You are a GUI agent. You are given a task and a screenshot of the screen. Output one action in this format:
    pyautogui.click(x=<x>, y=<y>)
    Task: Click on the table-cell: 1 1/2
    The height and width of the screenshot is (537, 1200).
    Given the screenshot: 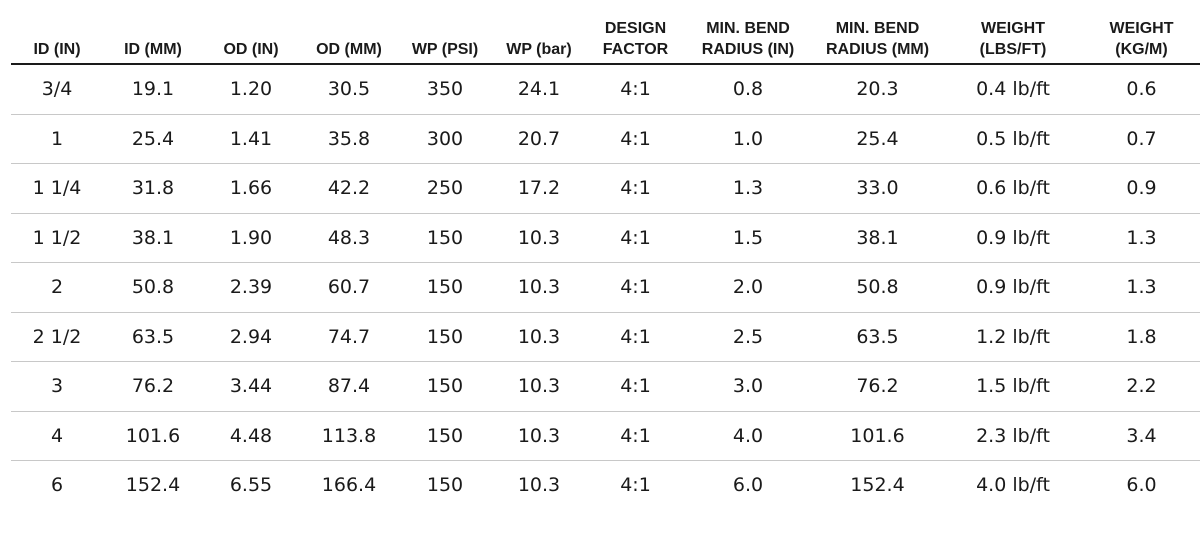 What is the action you would take?
    pyautogui.click(x=57, y=238)
    